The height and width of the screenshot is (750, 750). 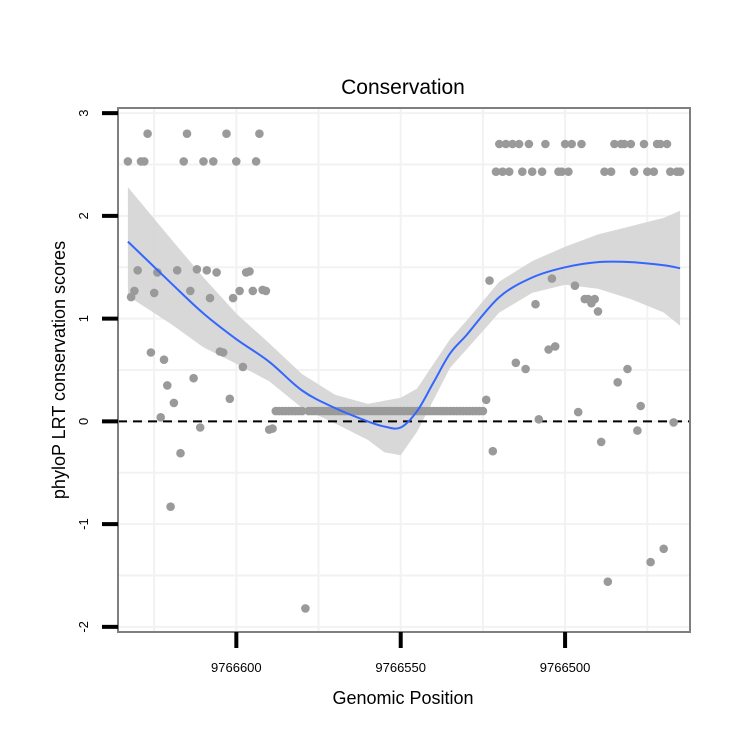 I want to click on y-tick-label: 2, so click(x=83, y=215).